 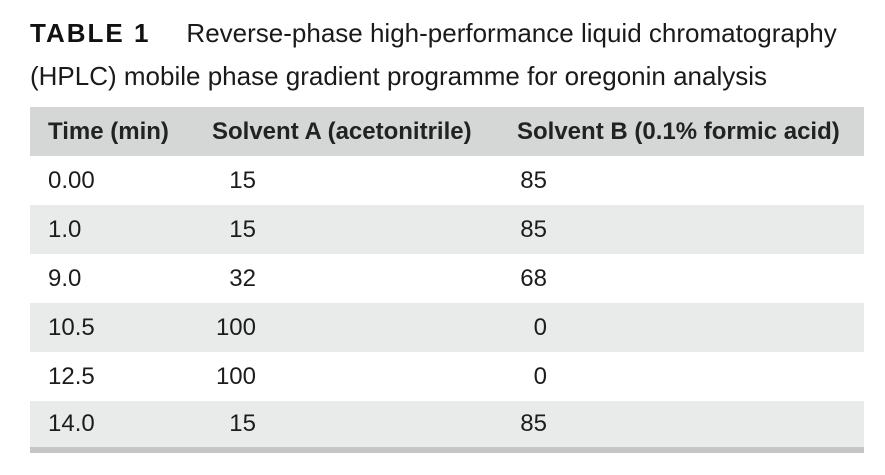 I want to click on solvent-b-cell: 68, so click(x=533, y=278).